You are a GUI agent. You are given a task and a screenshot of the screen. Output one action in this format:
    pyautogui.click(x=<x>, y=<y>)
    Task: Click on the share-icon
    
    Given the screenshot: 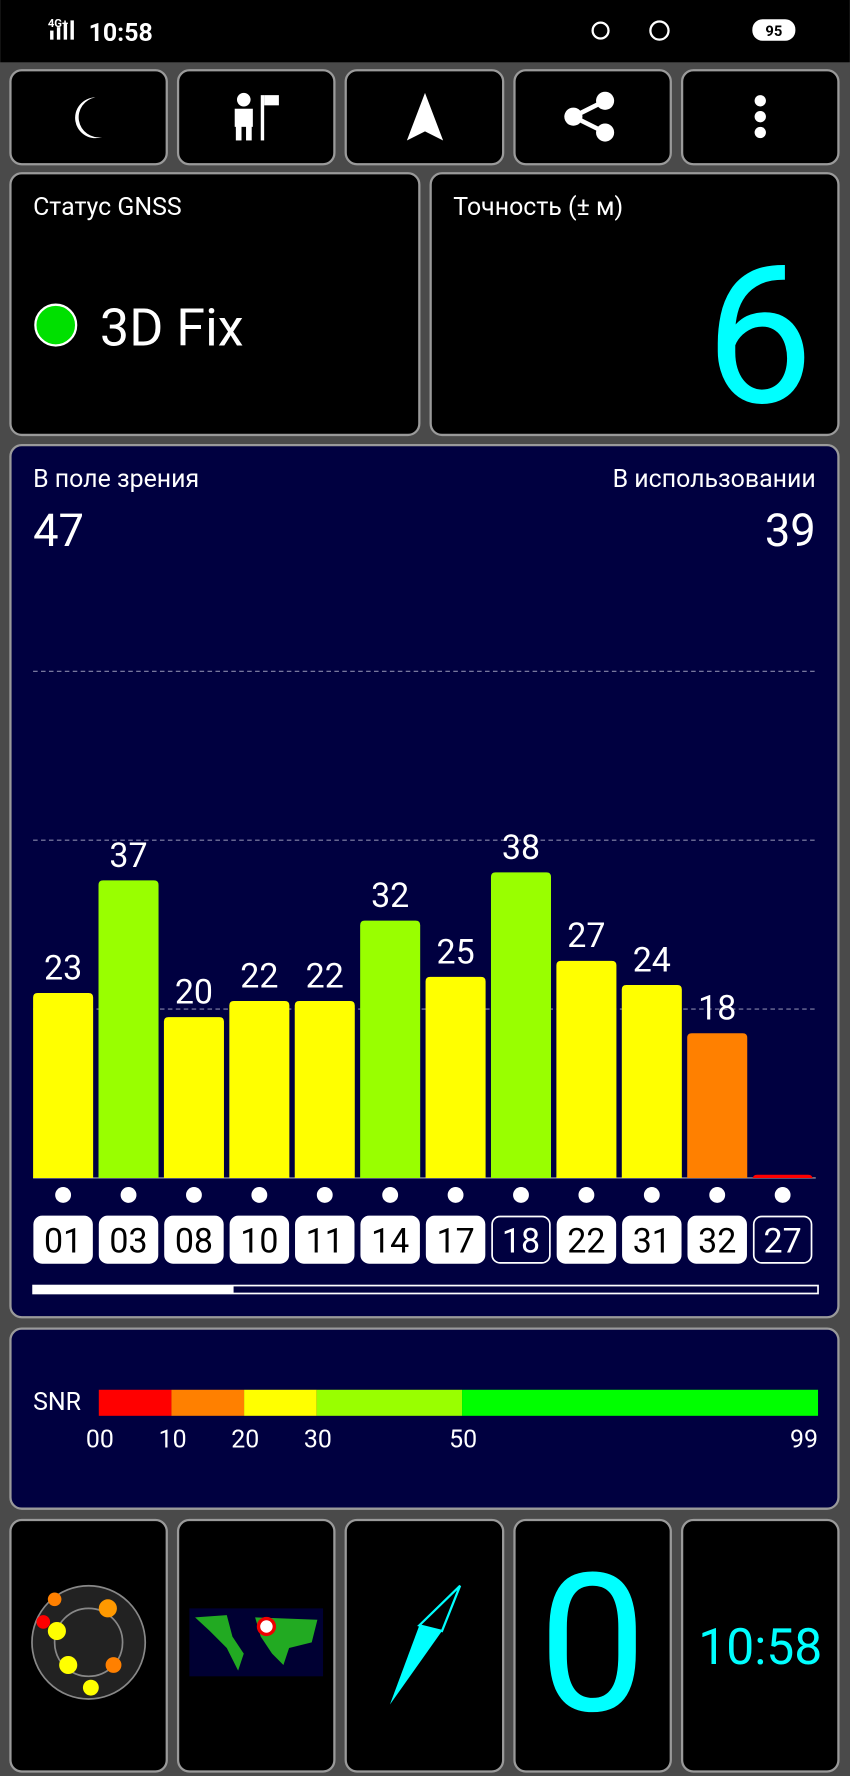 What is the action you would take?
    pyautogui.click(x=589, y=116)
    